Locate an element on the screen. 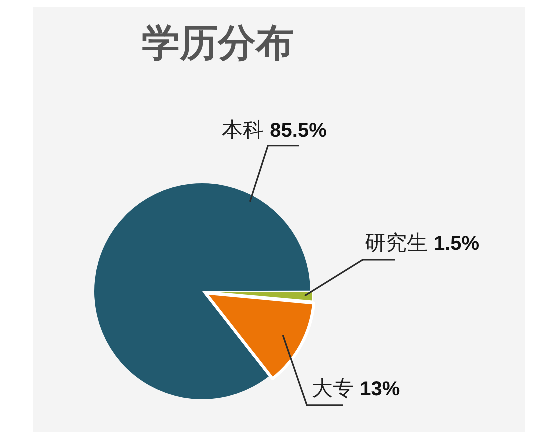  slice-label: 大专 is located at coordinates (333, 388).